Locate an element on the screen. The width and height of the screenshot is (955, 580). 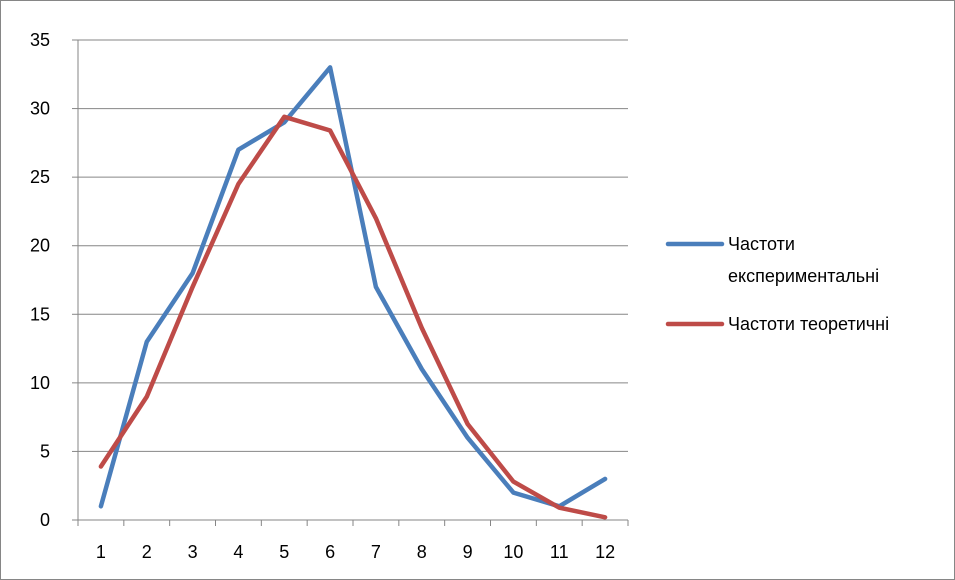
x-tick-label: 3 is located at coordinates (193, 552).